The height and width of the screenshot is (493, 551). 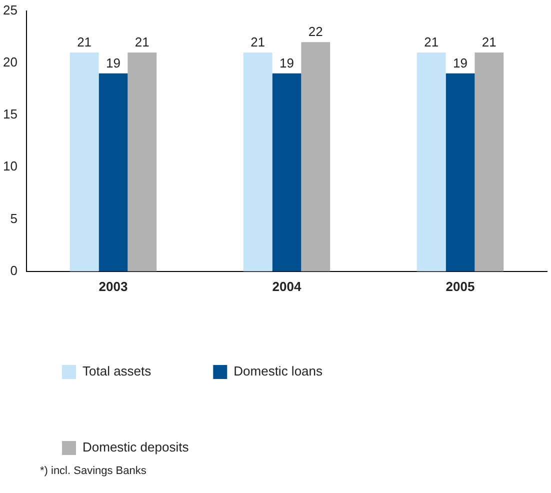 What do you see at coordinates (10, 10) in the screenshot?
I see `y-tick-label: 25` at bounding box center [10, 10].